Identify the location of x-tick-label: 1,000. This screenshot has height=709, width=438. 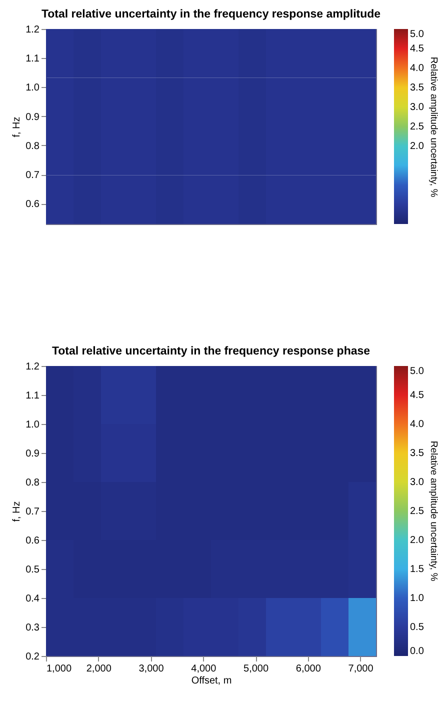
(59, 669).